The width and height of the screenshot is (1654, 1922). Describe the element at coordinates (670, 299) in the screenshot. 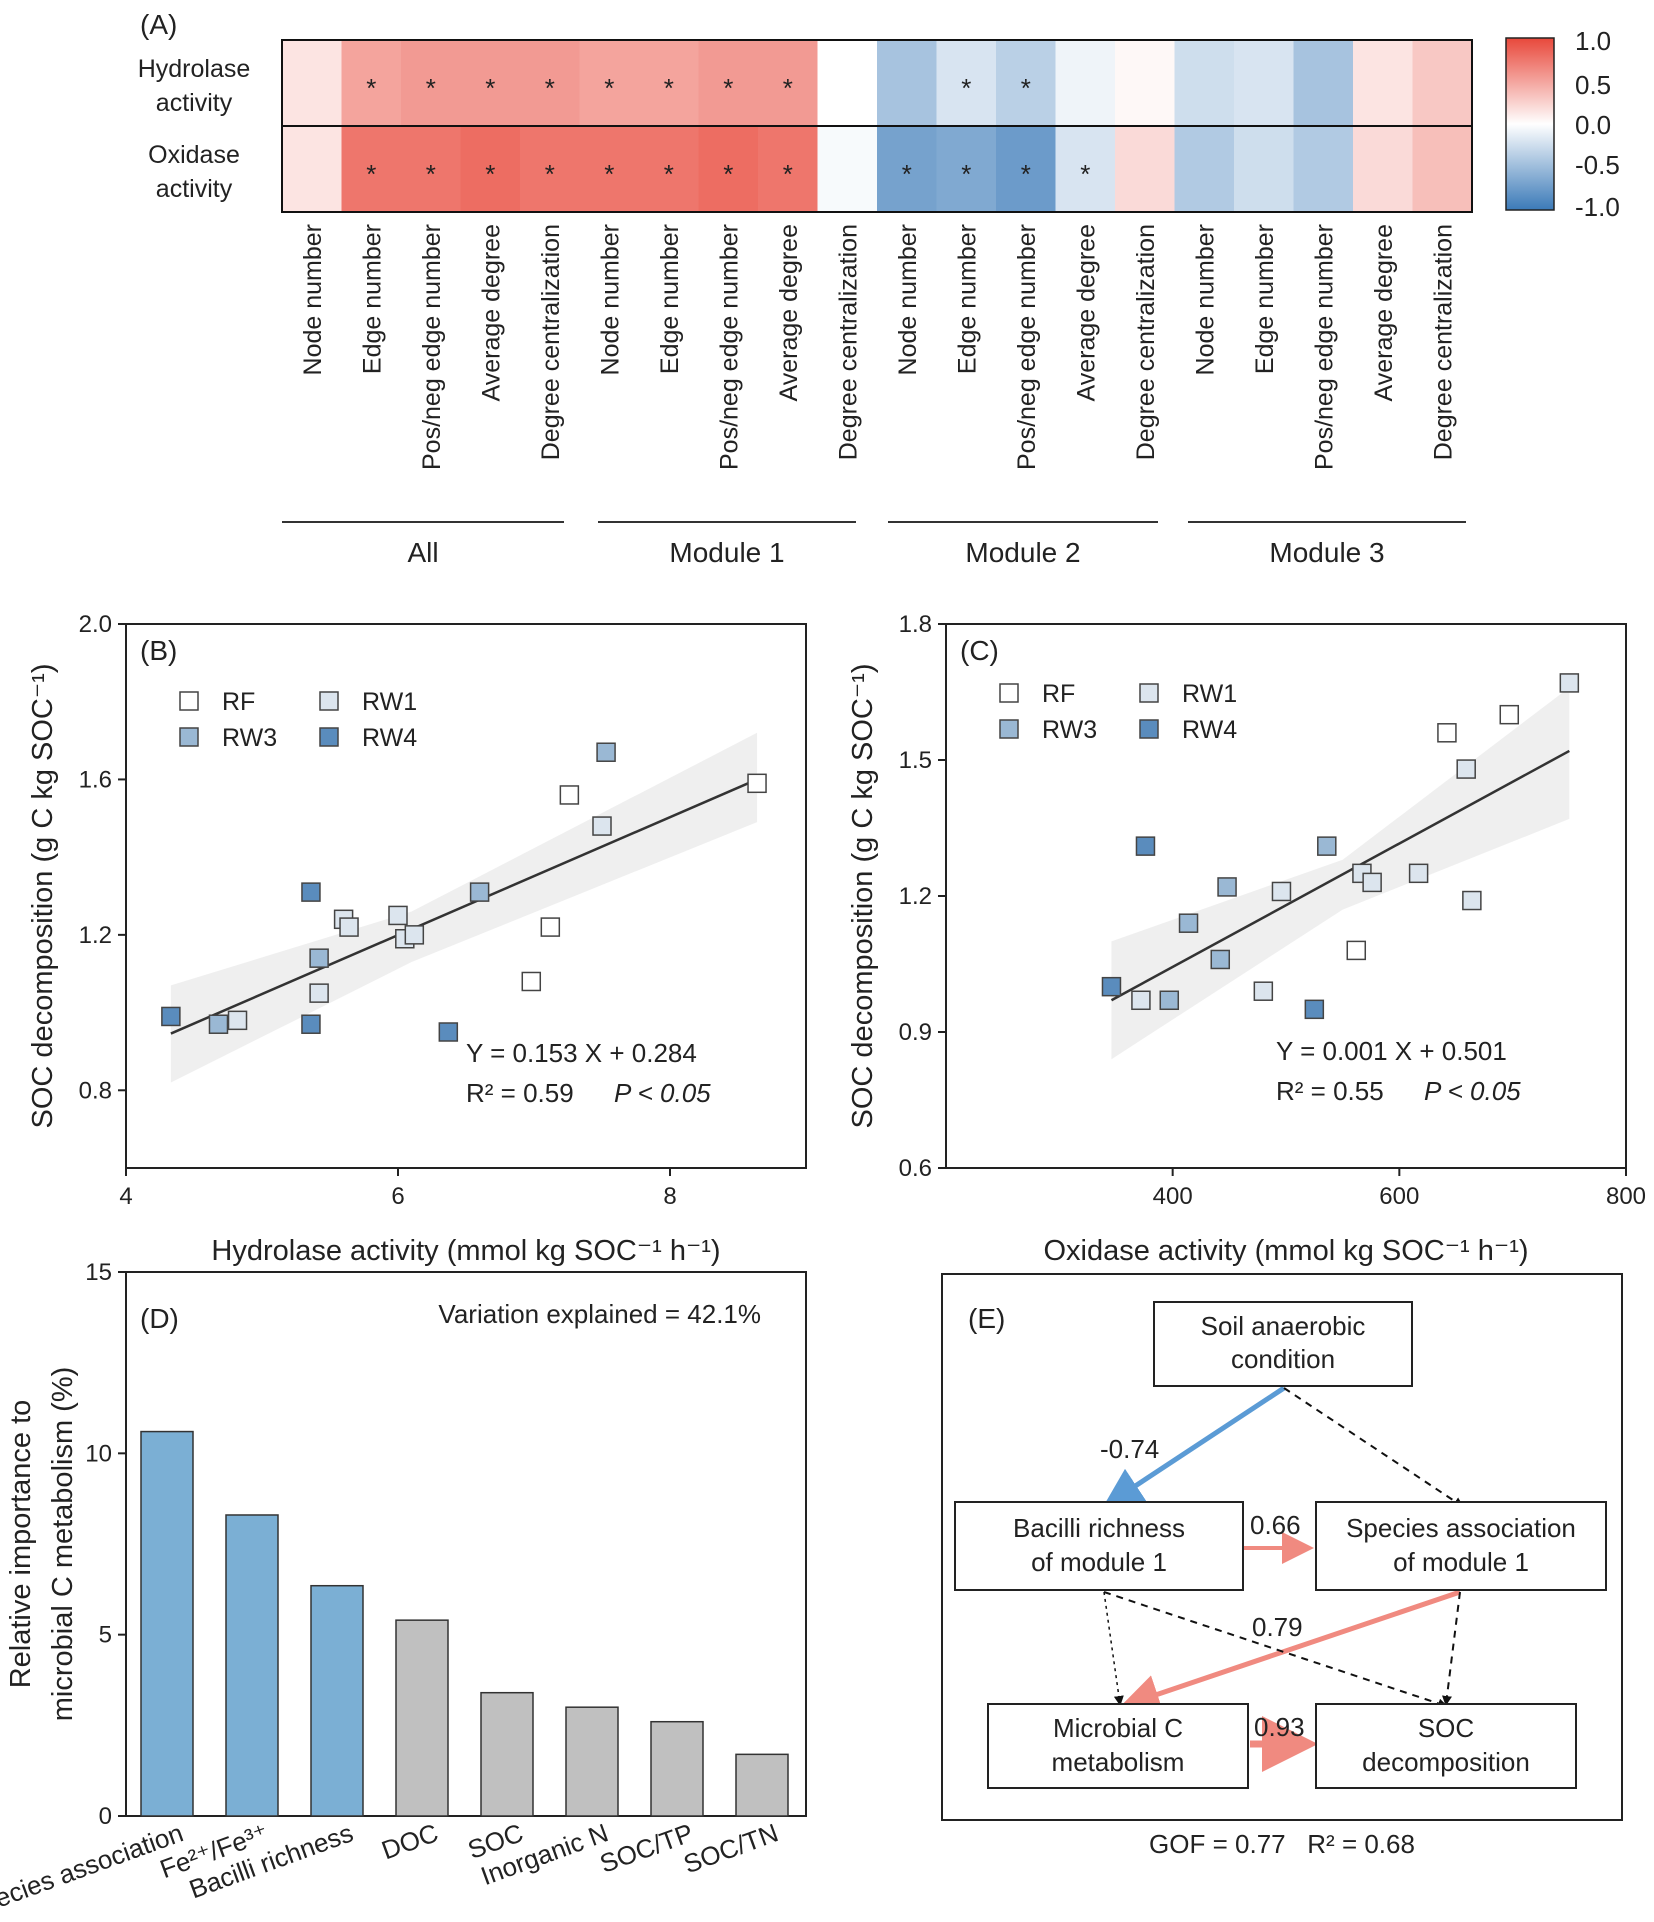

I see `heatmap-column-label: Edge number` at that location.